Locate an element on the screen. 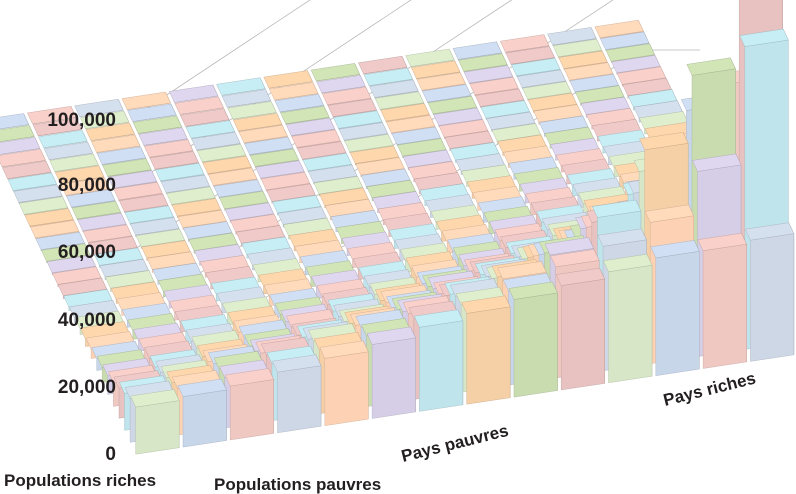  y-tick-label: 80,000 is located at coordinates (87, 185).